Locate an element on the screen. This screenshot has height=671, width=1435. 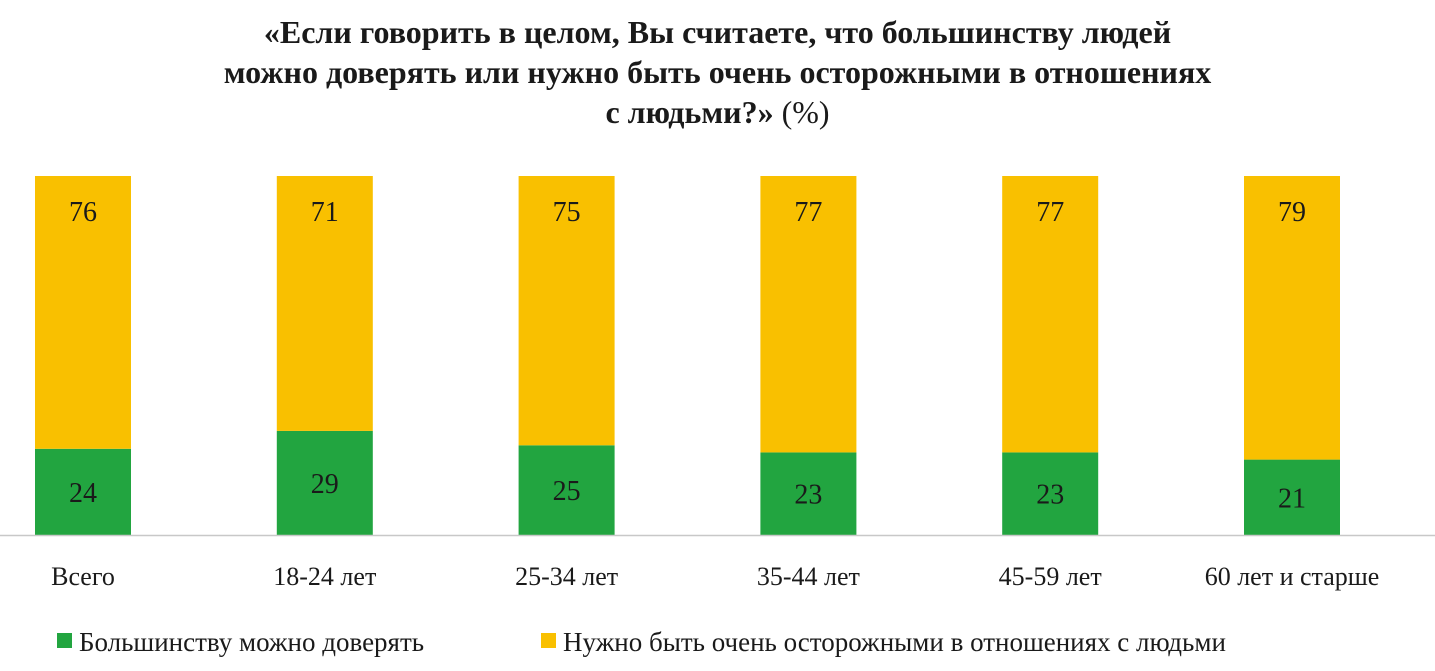
x-tick-label-5: 60 лет и старше is located at coordinates (1292, 576).